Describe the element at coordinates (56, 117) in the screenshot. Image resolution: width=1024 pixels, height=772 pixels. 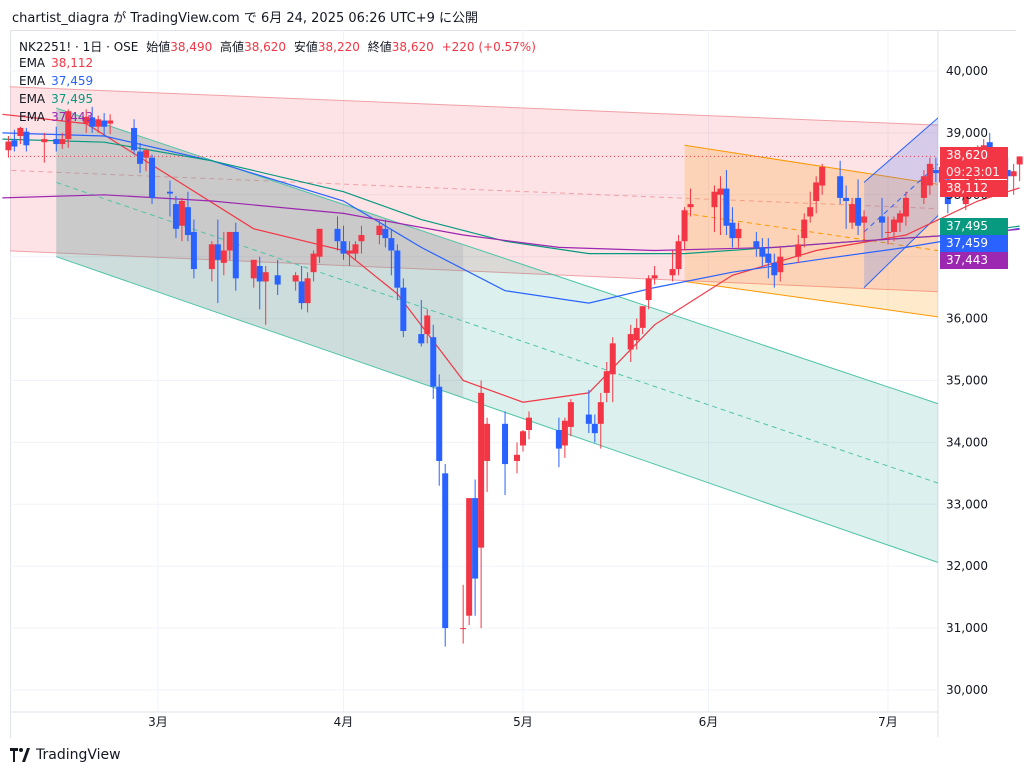
I see `ema-legend-4: EMA 37,443` at that location.